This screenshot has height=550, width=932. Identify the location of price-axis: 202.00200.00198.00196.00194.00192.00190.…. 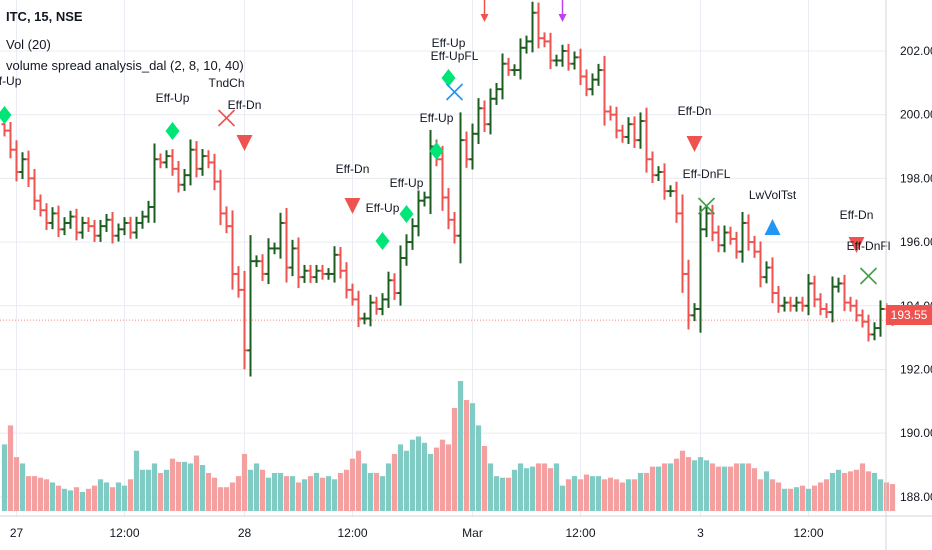
(916, 274).